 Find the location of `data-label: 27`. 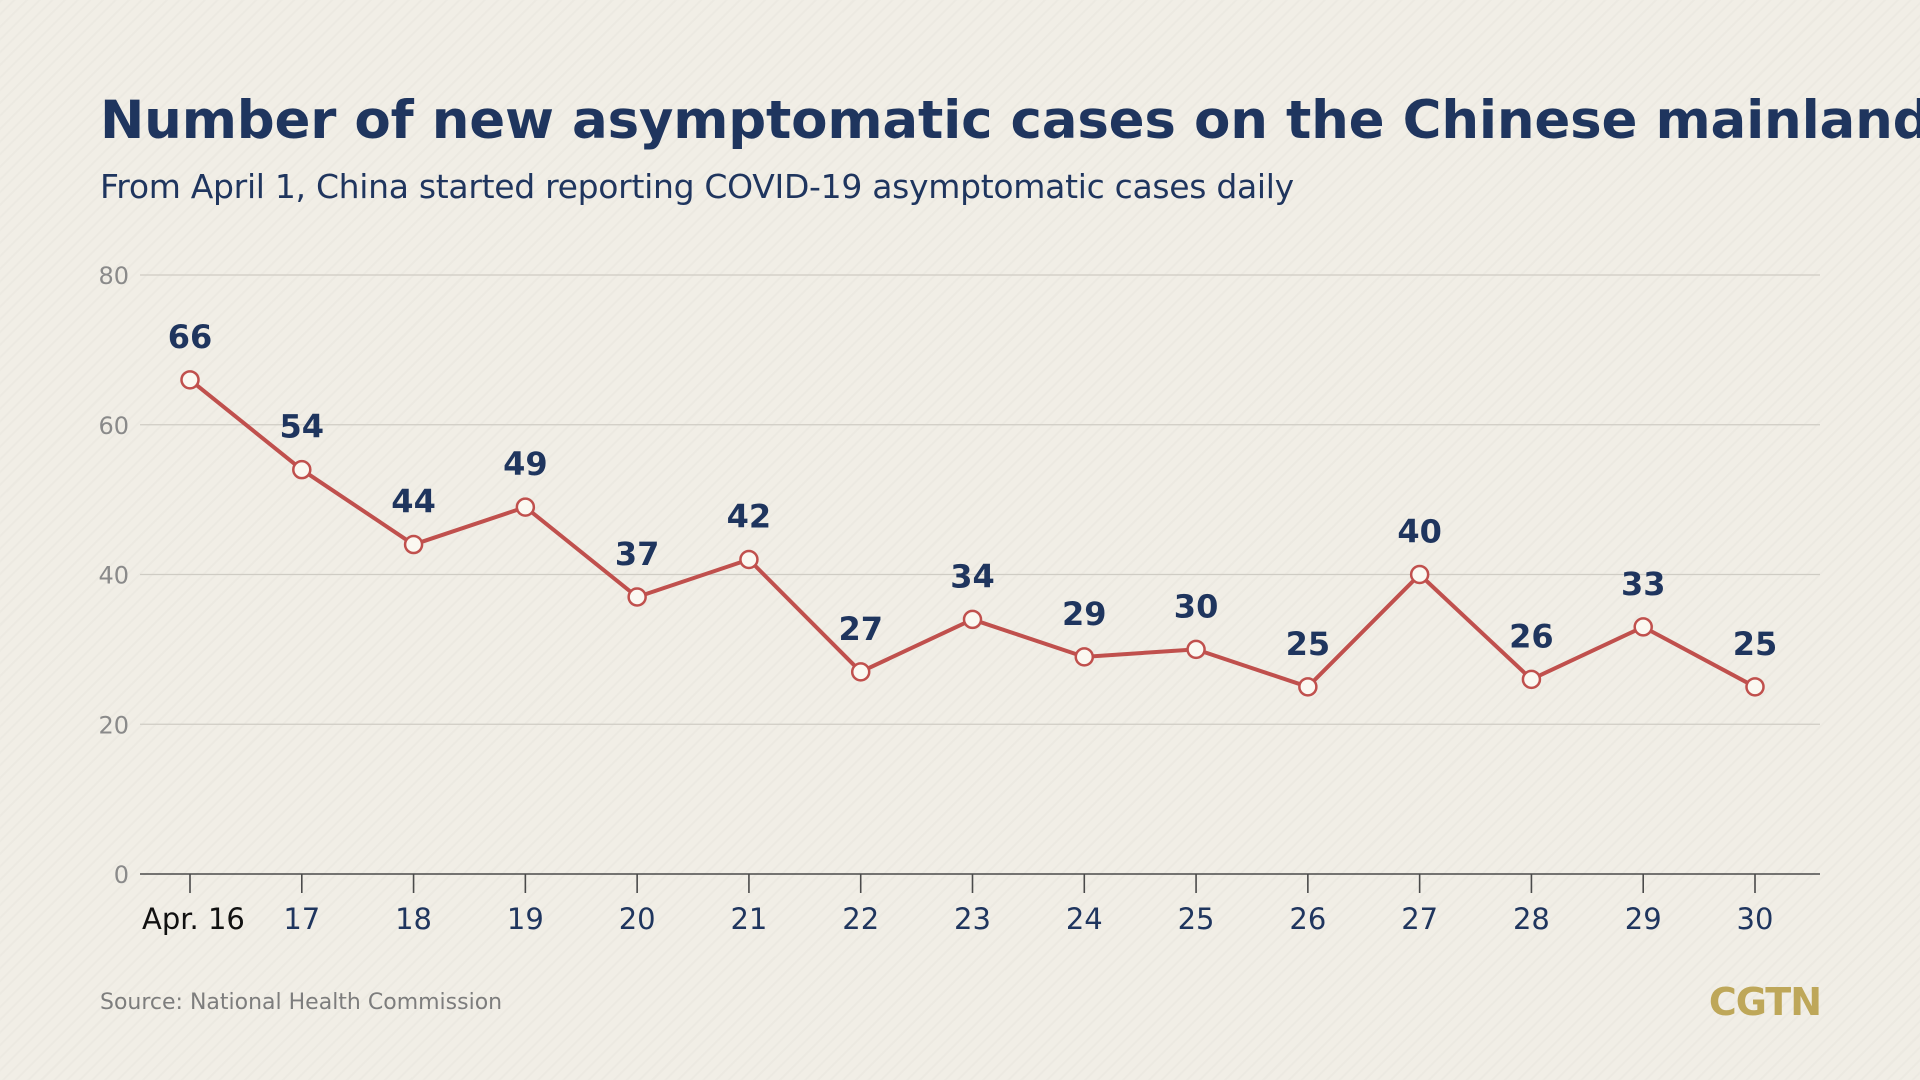

data-label: 27 is located at coordinates (860, 629).